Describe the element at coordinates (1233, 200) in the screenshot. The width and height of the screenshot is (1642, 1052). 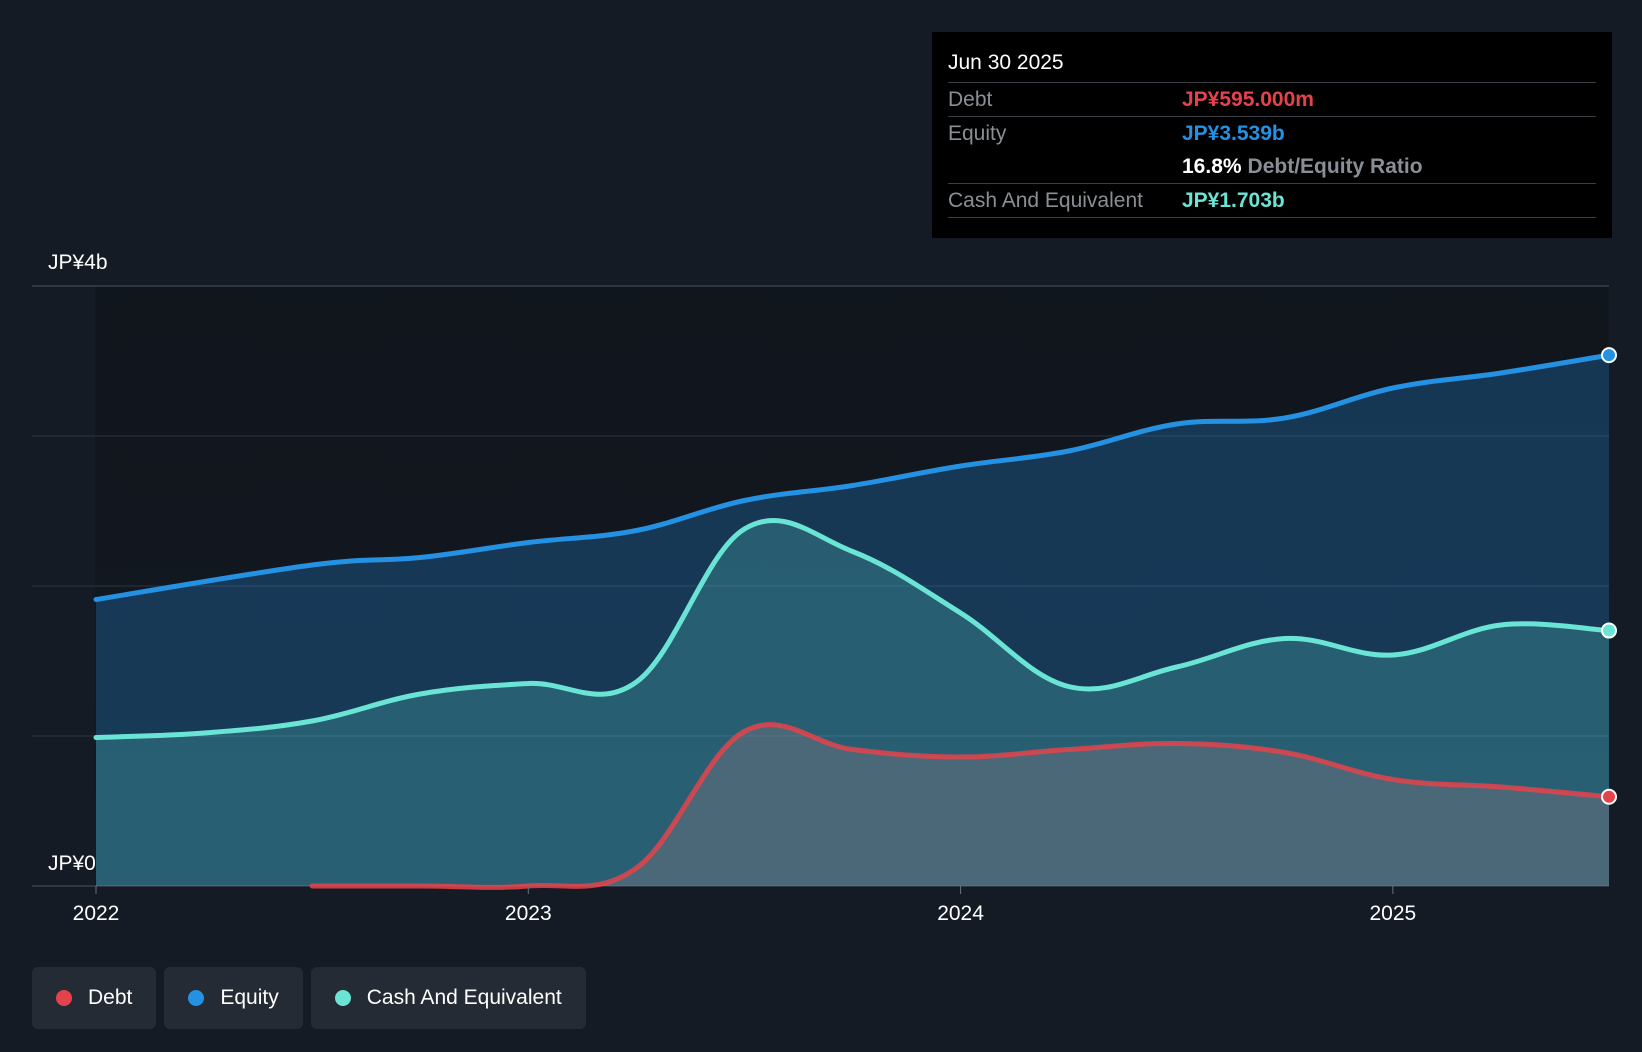
I see `tooltip-cash-value: JP¥1.703b` at that location.